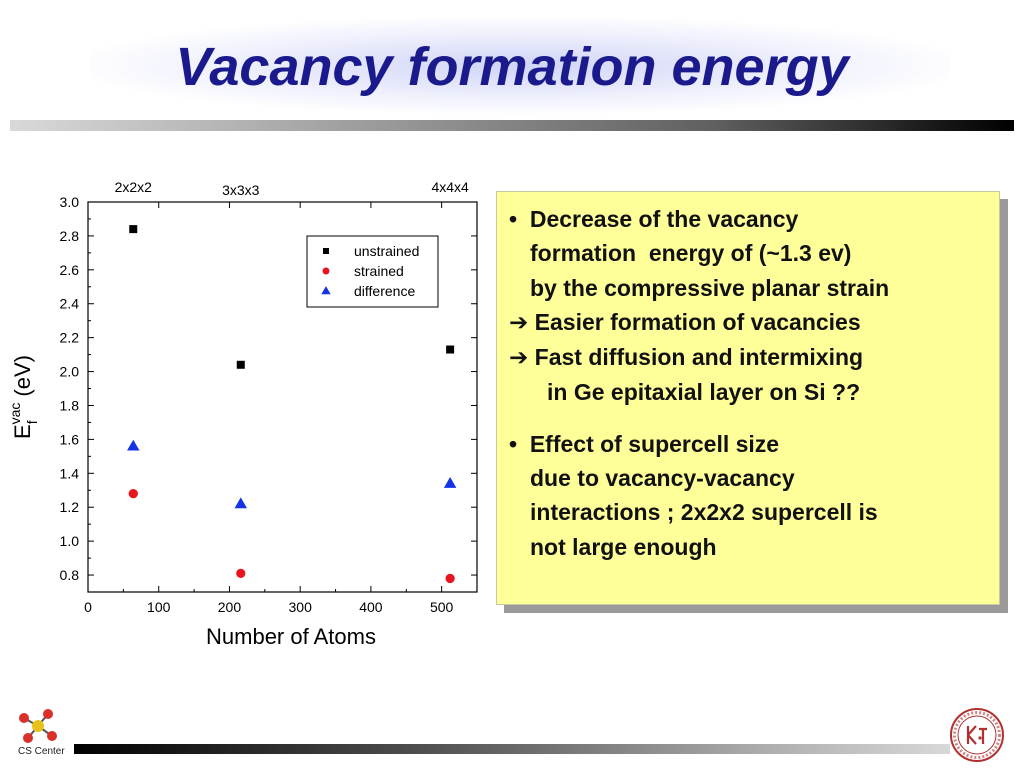  Describe the element at coordinates (38, 726) in the screenshot. I see `cs-center-logo-icon` at that location.